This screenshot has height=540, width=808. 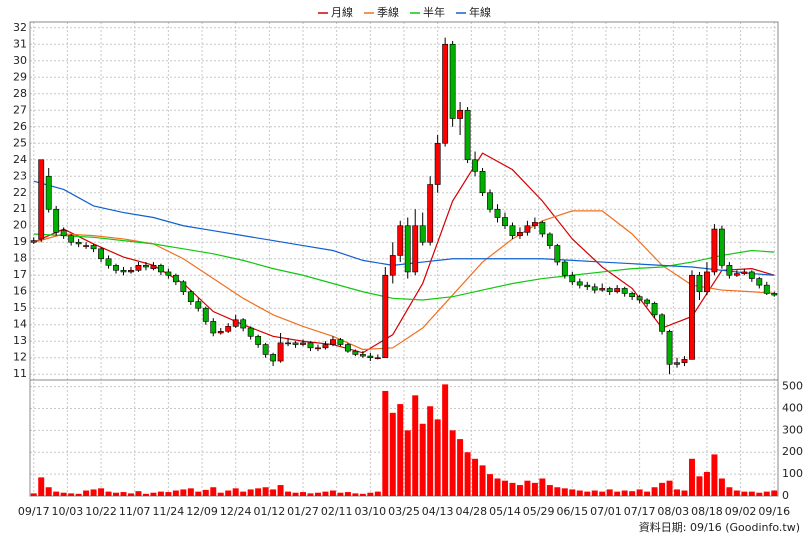 I want to click on y-tick-label: 26, so click(x=20, y=126).